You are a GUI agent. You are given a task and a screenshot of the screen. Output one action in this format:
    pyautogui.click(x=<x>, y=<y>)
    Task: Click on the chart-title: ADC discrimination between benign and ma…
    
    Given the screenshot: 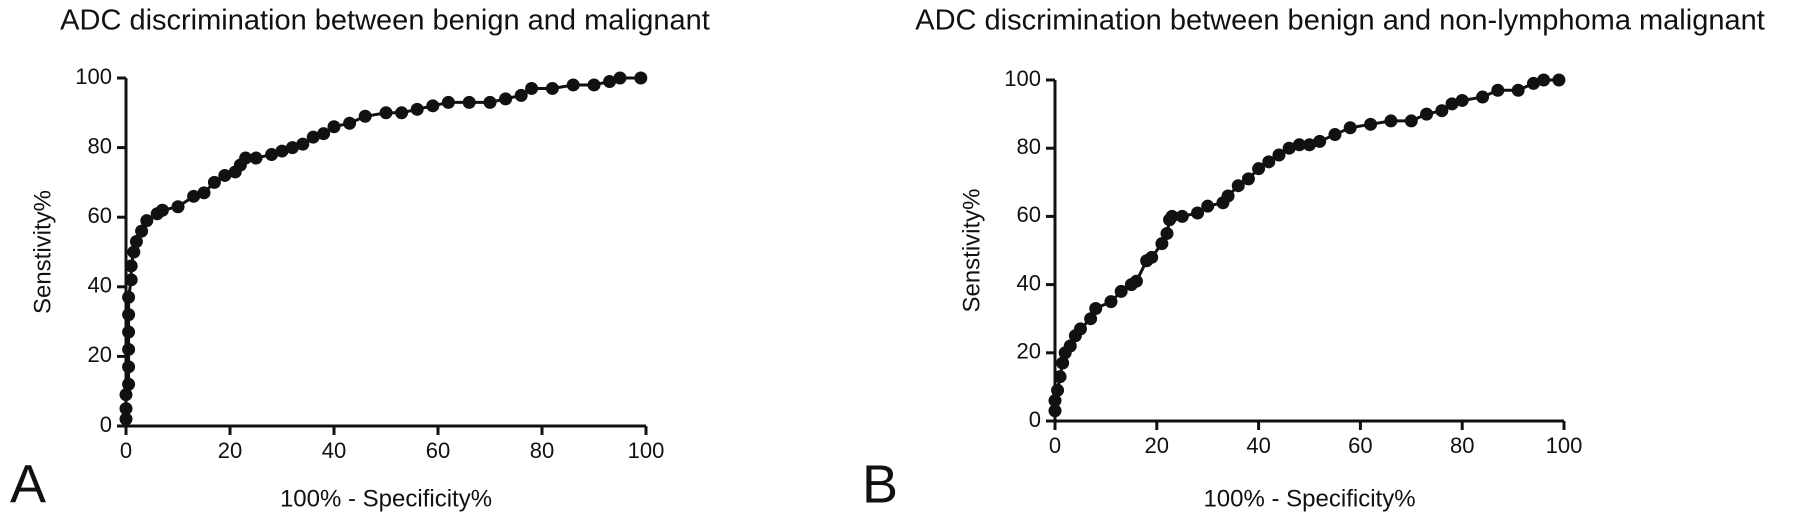 What is the action you would take?
    pyautogui.click(x=385, y=21)
    